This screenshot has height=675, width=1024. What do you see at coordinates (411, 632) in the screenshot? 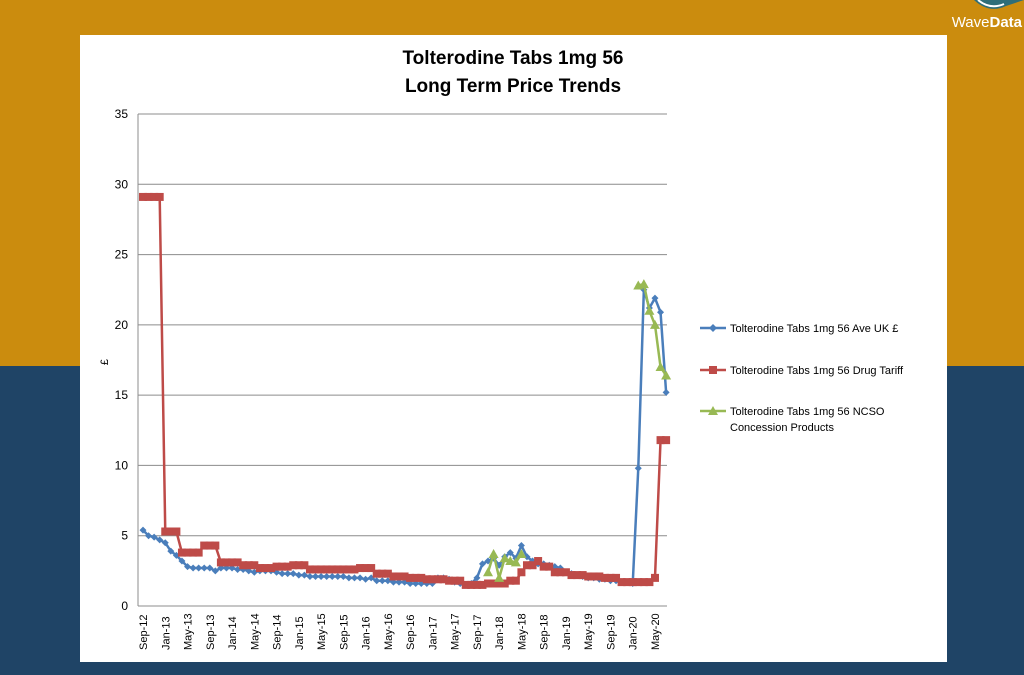
I see `x-tick-label: Sep-16` at bounding box center [411, 632].